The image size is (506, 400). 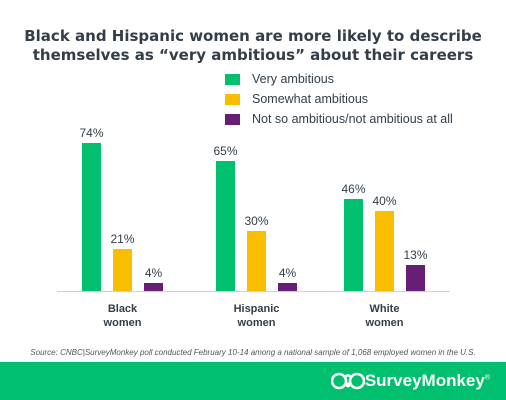 I want to click on data-label: 74%, so click(x=91, y=133).